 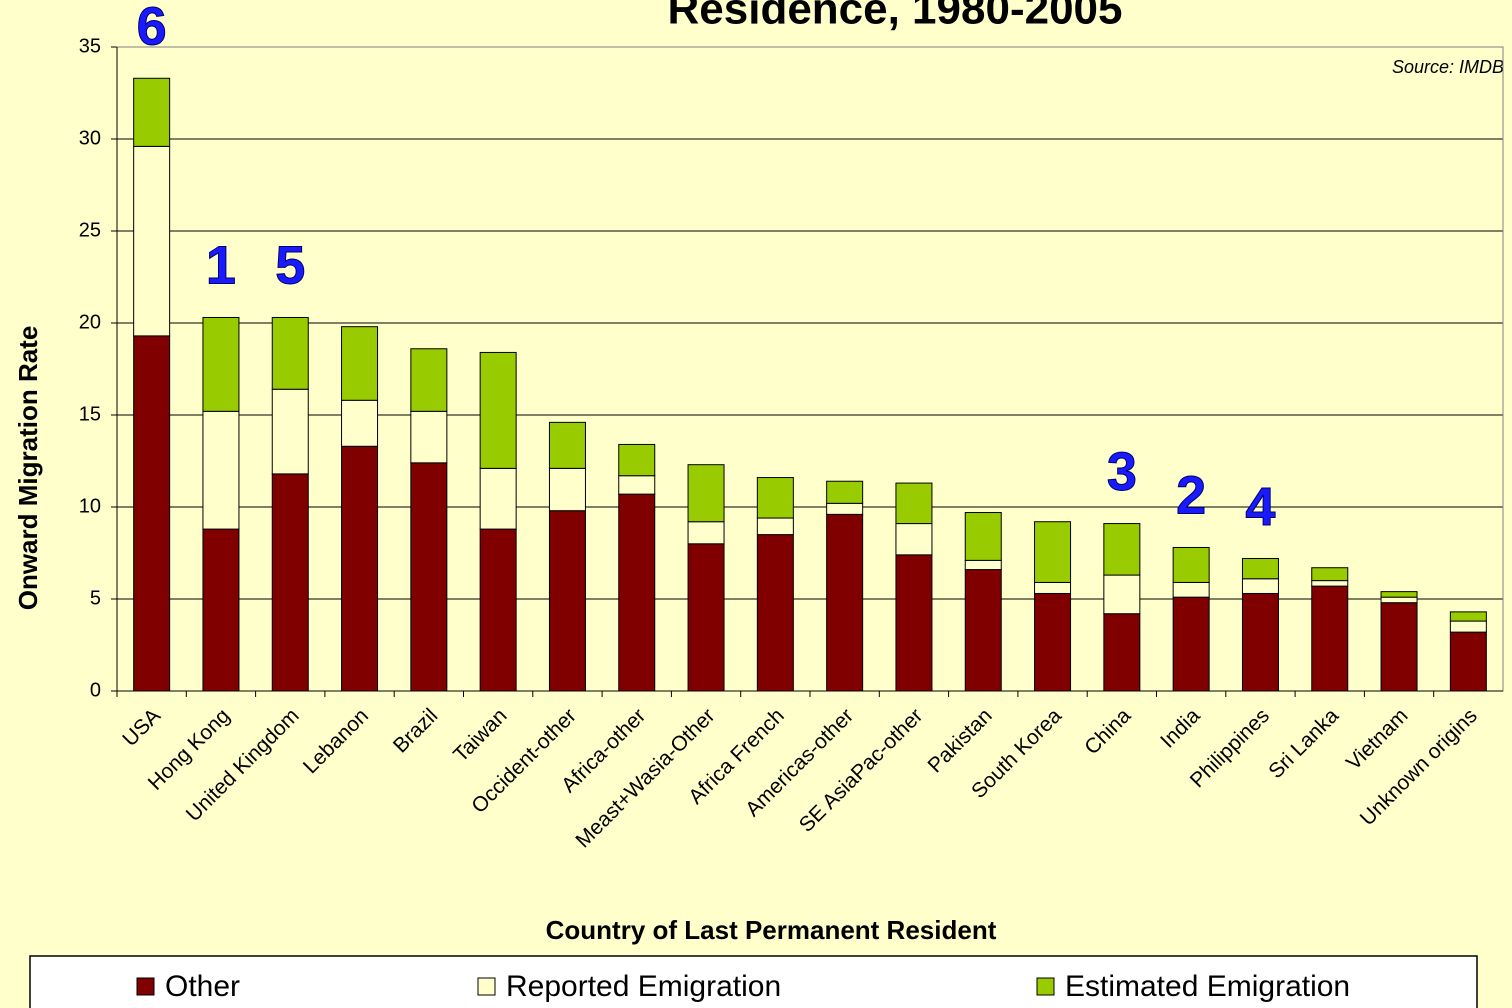 I want to click on annotation: 1, so click(x=221, y=266).